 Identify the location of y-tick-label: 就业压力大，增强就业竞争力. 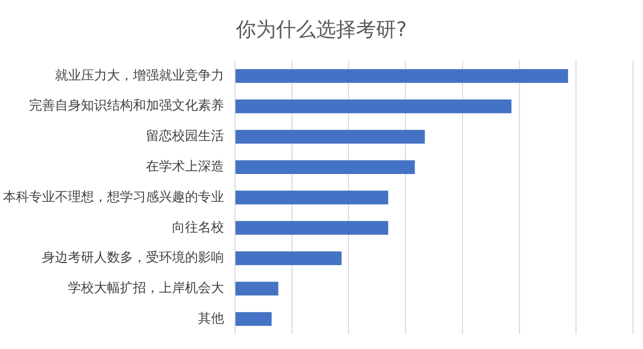
(139, 76).